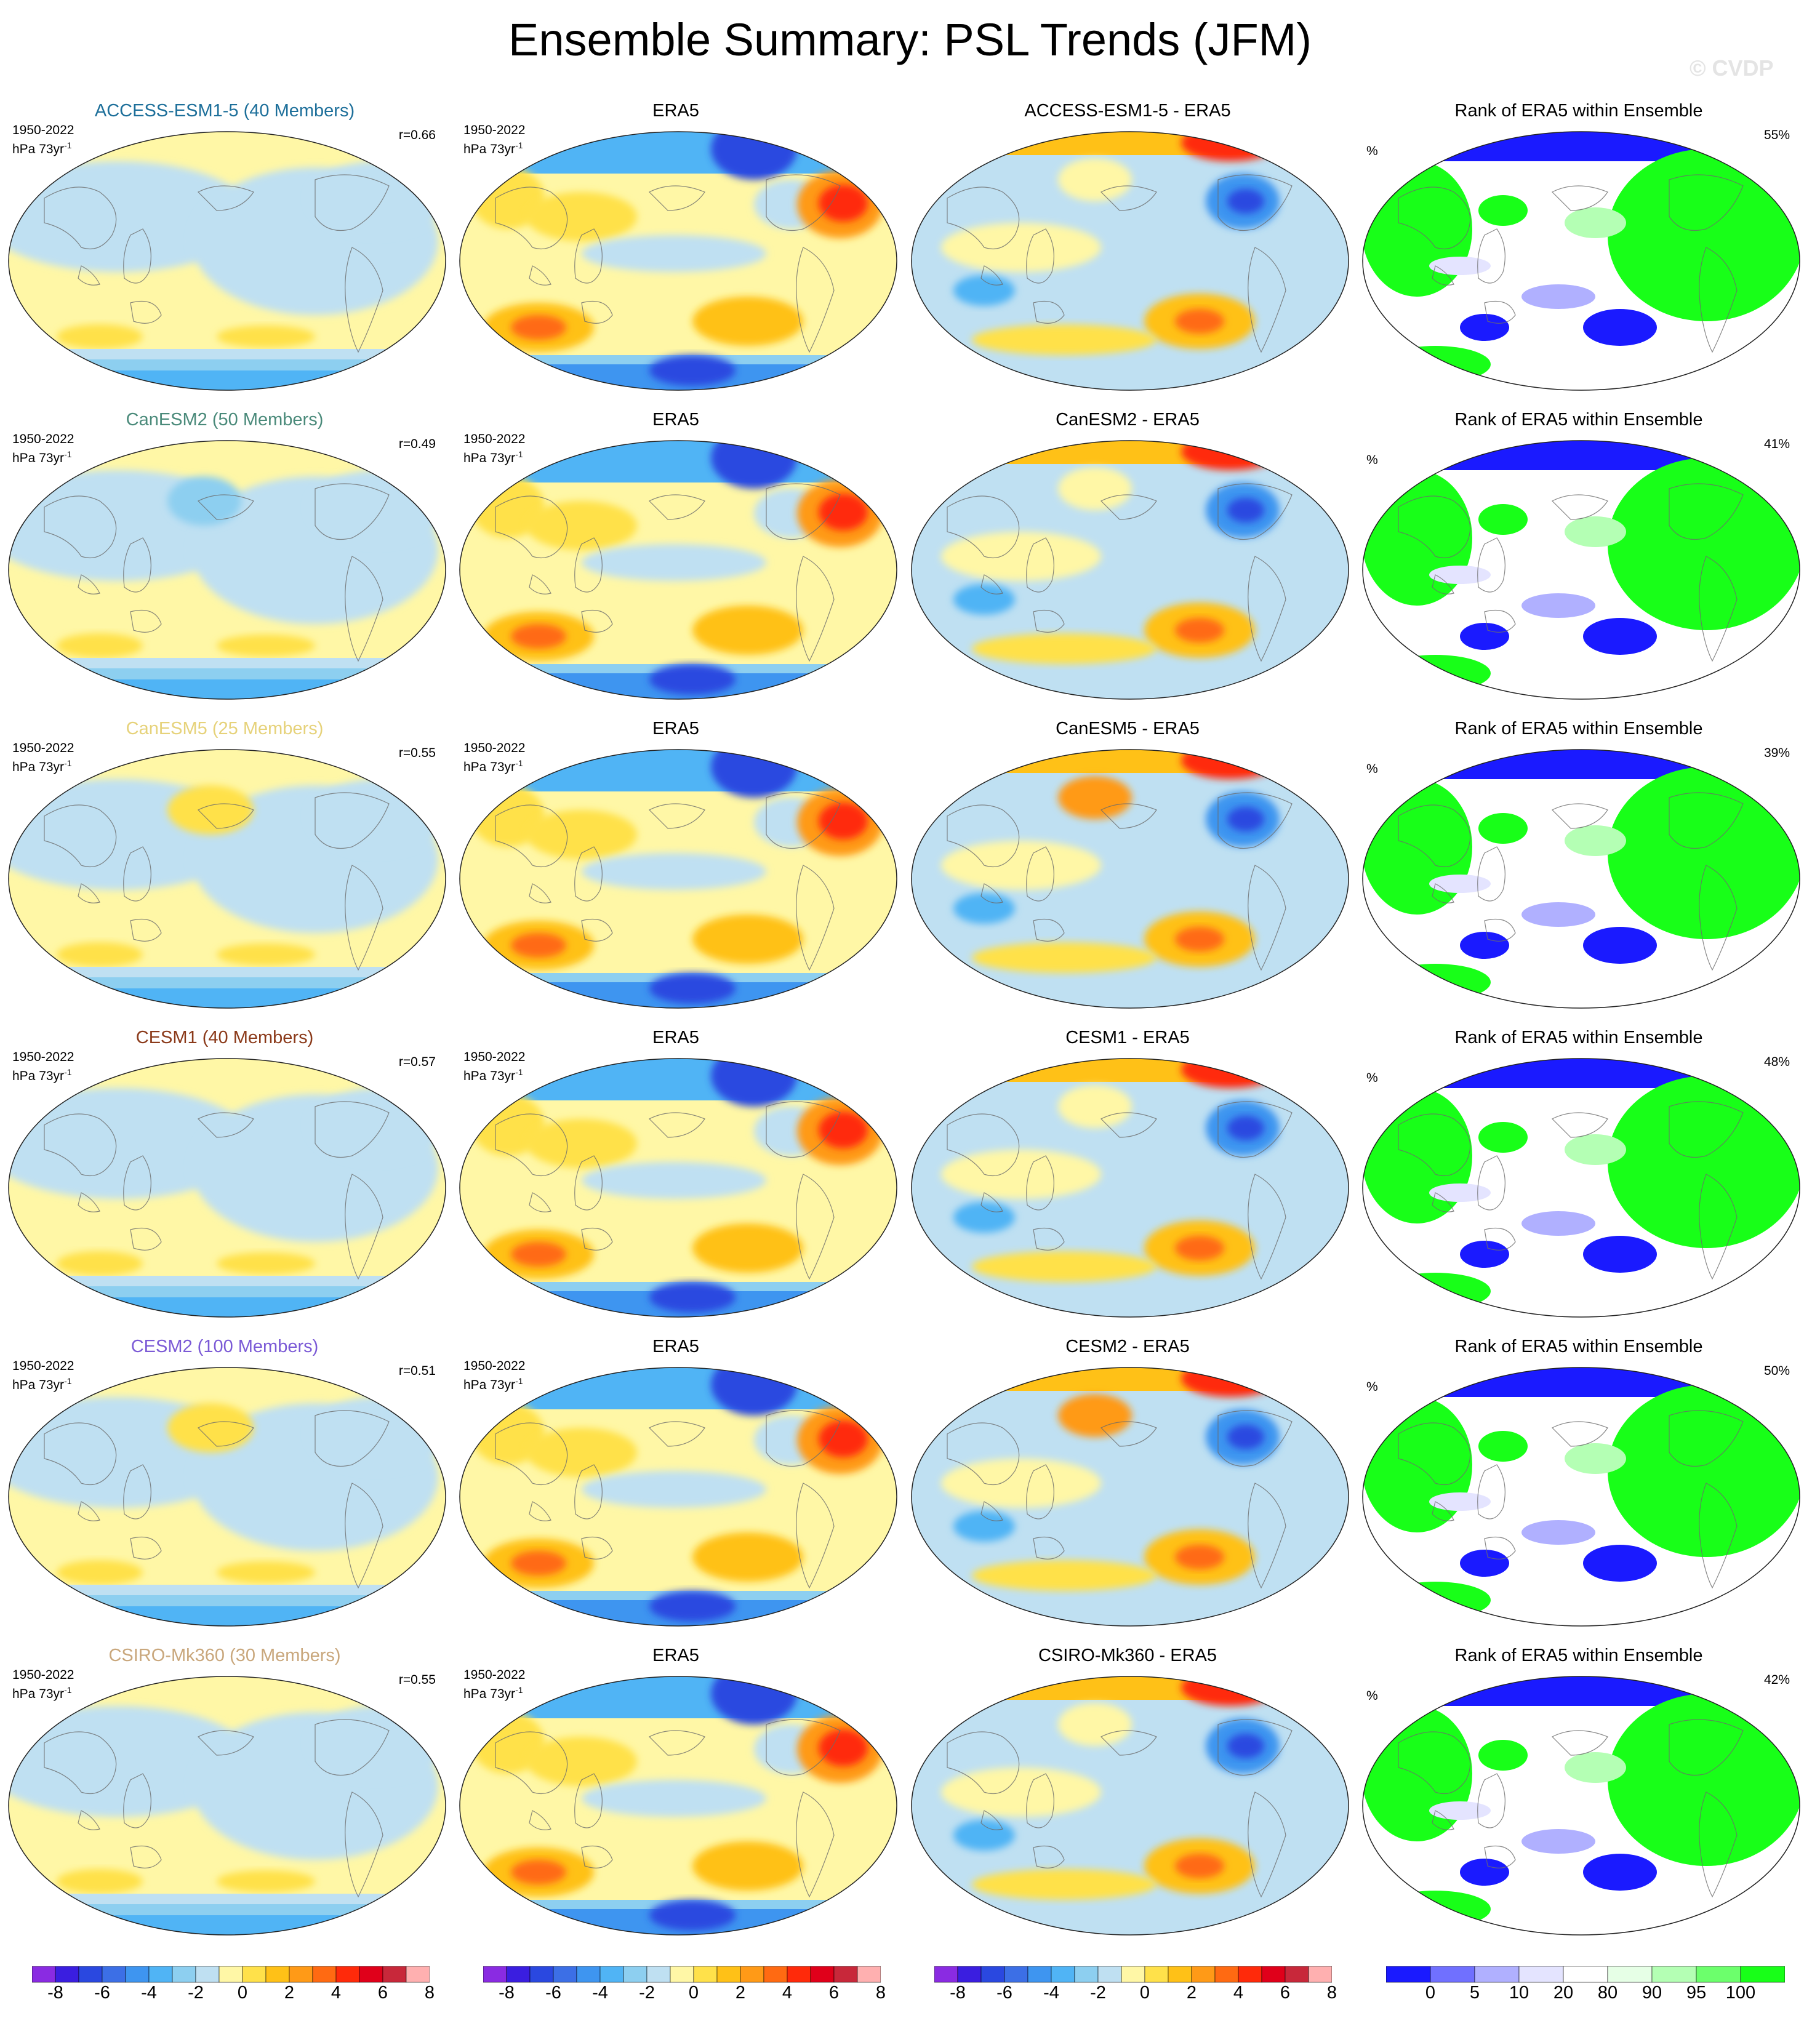  What do you see at coordinates (1696, 1993) in the screenshot?
I see `colorbar-tick-label: 95` at bounding box center [1696, 1993].